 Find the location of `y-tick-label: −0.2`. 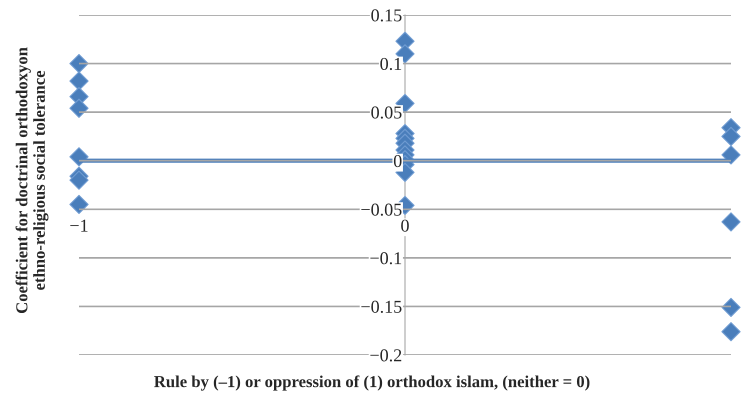

y-tick-label: −0.2 is located at coordinates (386, 355).